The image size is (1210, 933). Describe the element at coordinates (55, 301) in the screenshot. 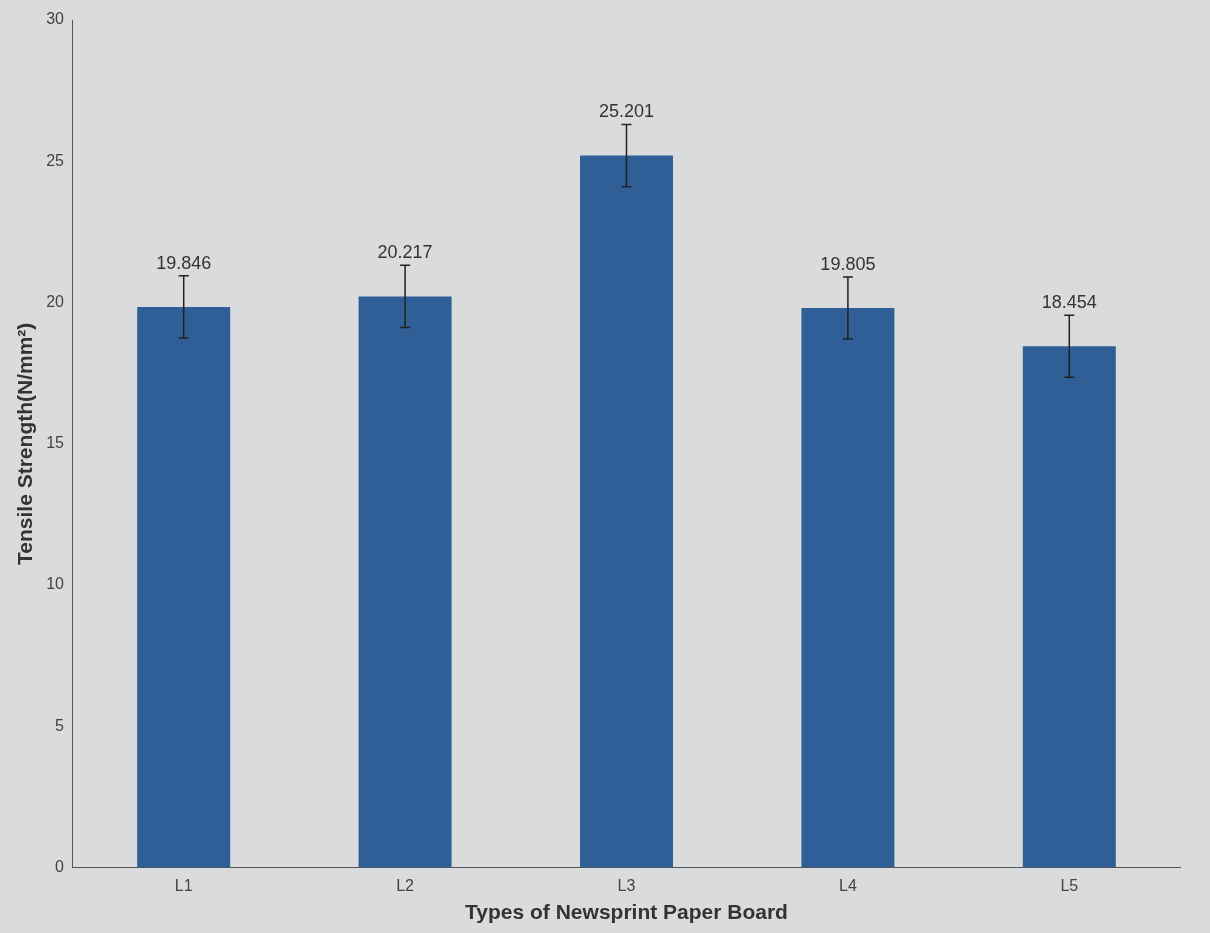

I see `y-tick-label: 20` at that location.